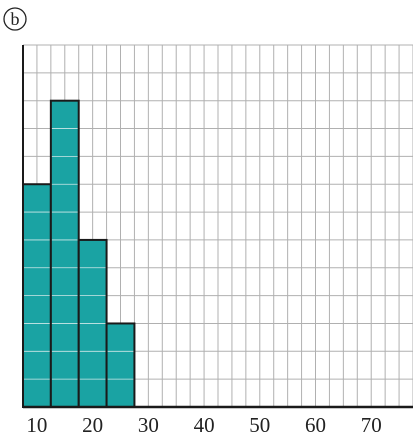  I want to click on x-tick-label: 20, so click(92, 425).